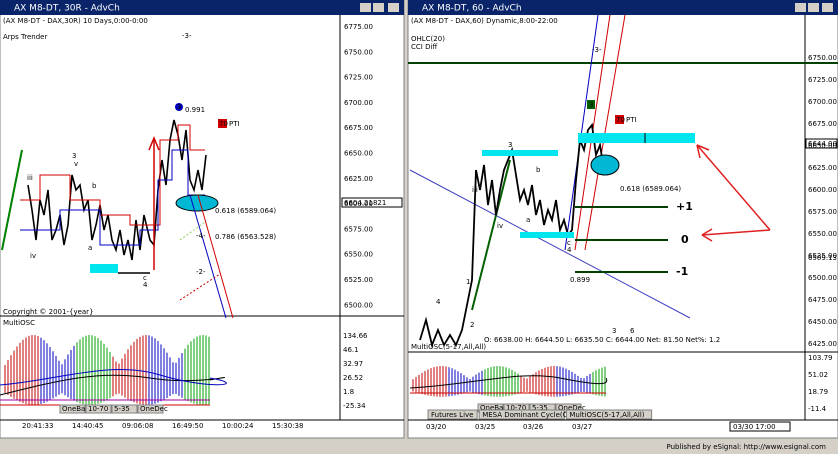  What do you see at coordinates (75, 21) in the screenshot?
I see `chart-subtitle: (AX M8-DT - DAX,30R) 10 Days,0:00-0:00` at bounding box center [75, 21].